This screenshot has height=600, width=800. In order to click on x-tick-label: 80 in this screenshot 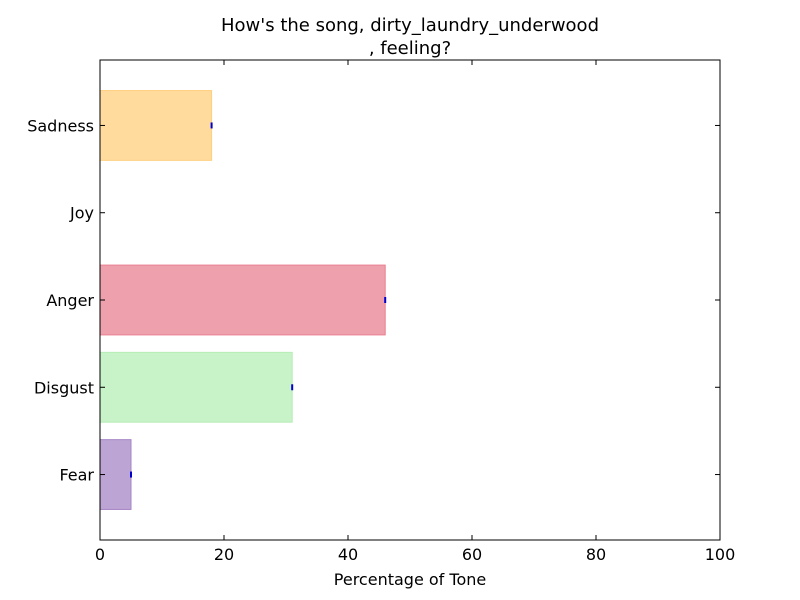, I will do `click(596, 554)`.